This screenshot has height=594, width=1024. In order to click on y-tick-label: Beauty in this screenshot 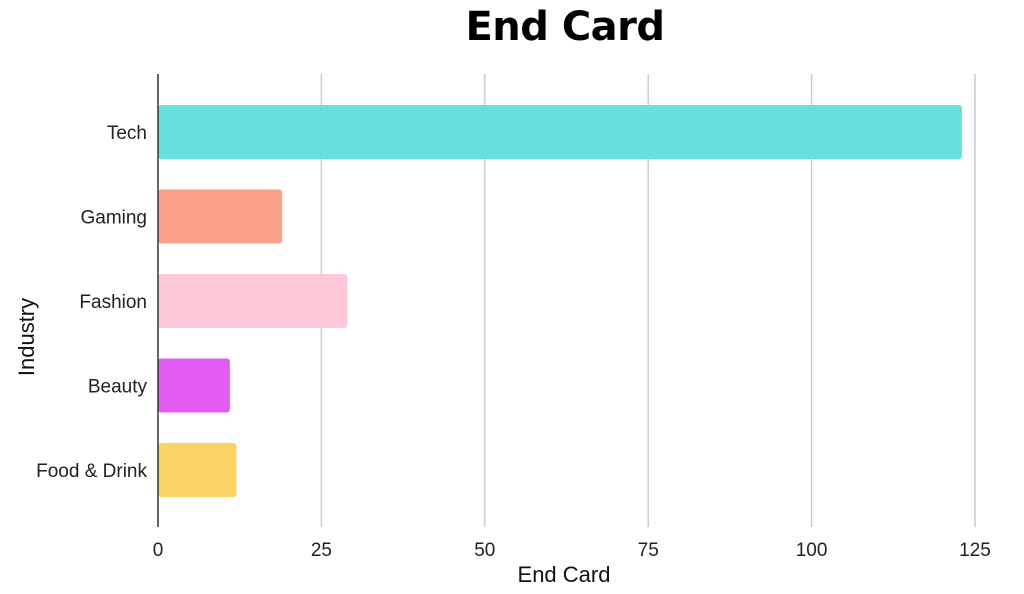, I will do `click(118, 387)`.